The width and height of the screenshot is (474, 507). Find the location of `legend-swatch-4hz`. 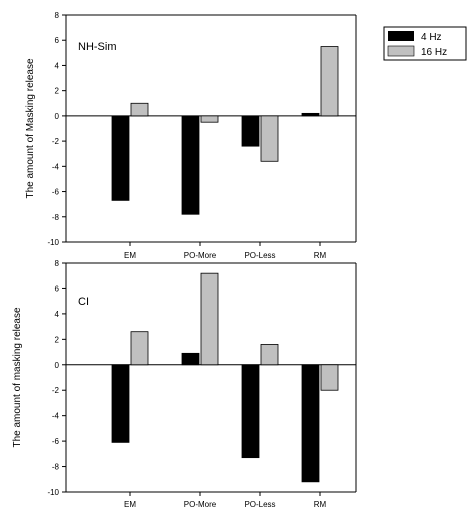

legend-swatch-4hz is located at coordinates (401, 36).